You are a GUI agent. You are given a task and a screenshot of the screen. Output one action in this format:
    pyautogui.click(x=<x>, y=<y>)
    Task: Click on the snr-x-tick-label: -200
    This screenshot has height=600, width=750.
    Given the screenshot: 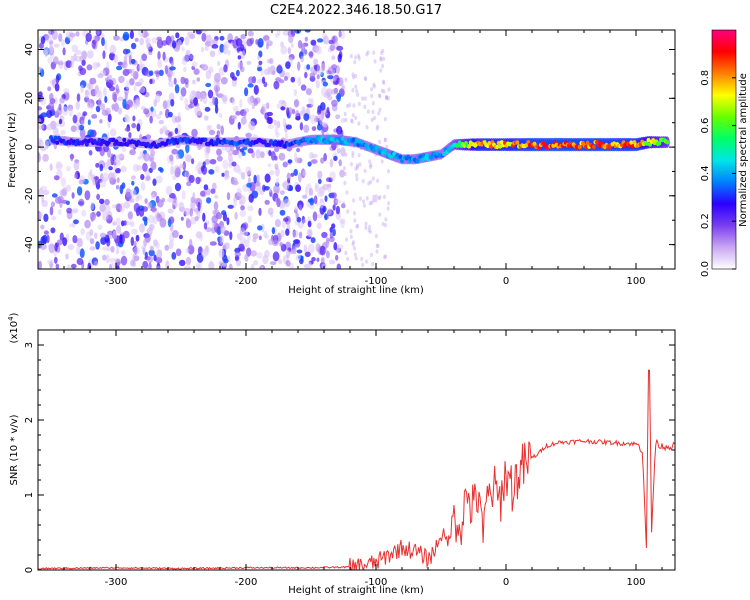 What is the action you would take?
    pyautogui.click(x=246, y=582)
    